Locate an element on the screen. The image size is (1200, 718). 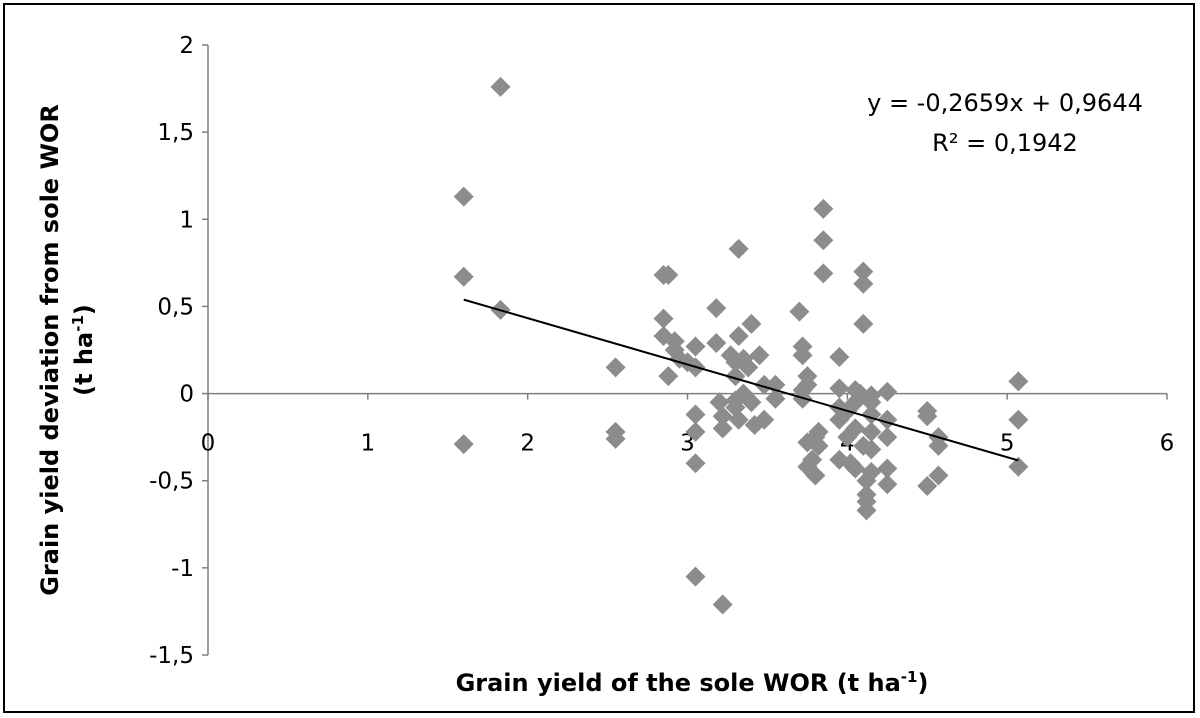
trendline-r-squared: R² = 0,1942 is located at coordinates (1005, 143).